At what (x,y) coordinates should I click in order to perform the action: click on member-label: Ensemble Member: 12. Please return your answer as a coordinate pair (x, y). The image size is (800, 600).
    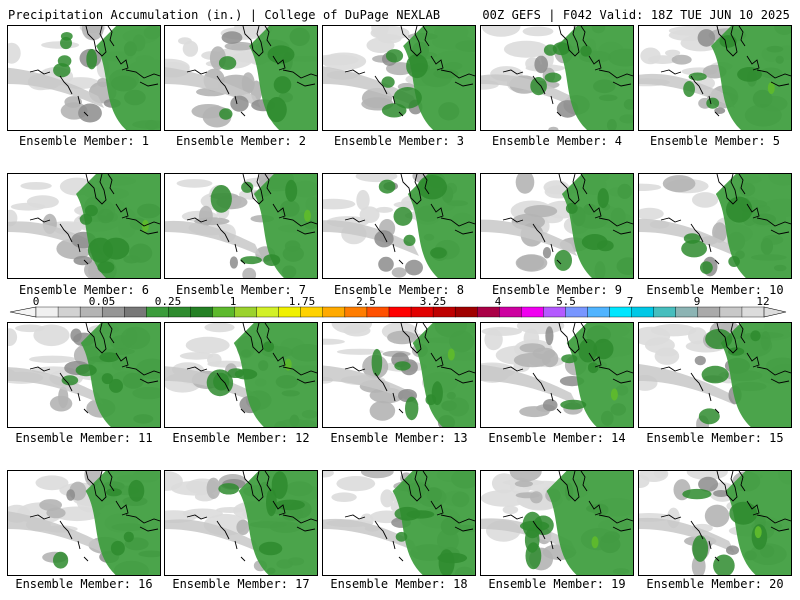
    Looking at the image, I should click on (241, 438).